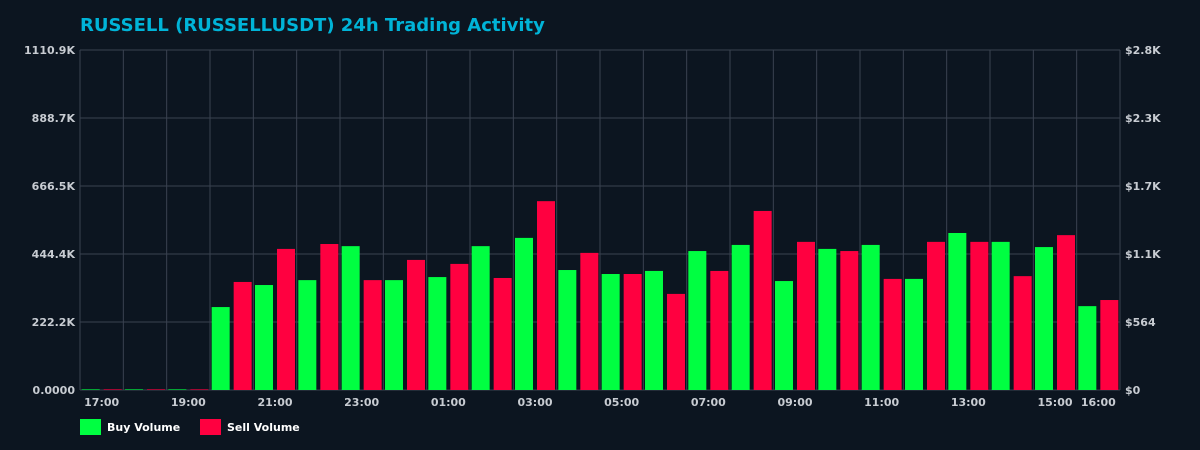 This screenshot has height=450, width=1200. What do you see at coordinates (54, 322) in the screenshot?
I see `y-tick-label: 222.2K` at bounding box center [54, 322].